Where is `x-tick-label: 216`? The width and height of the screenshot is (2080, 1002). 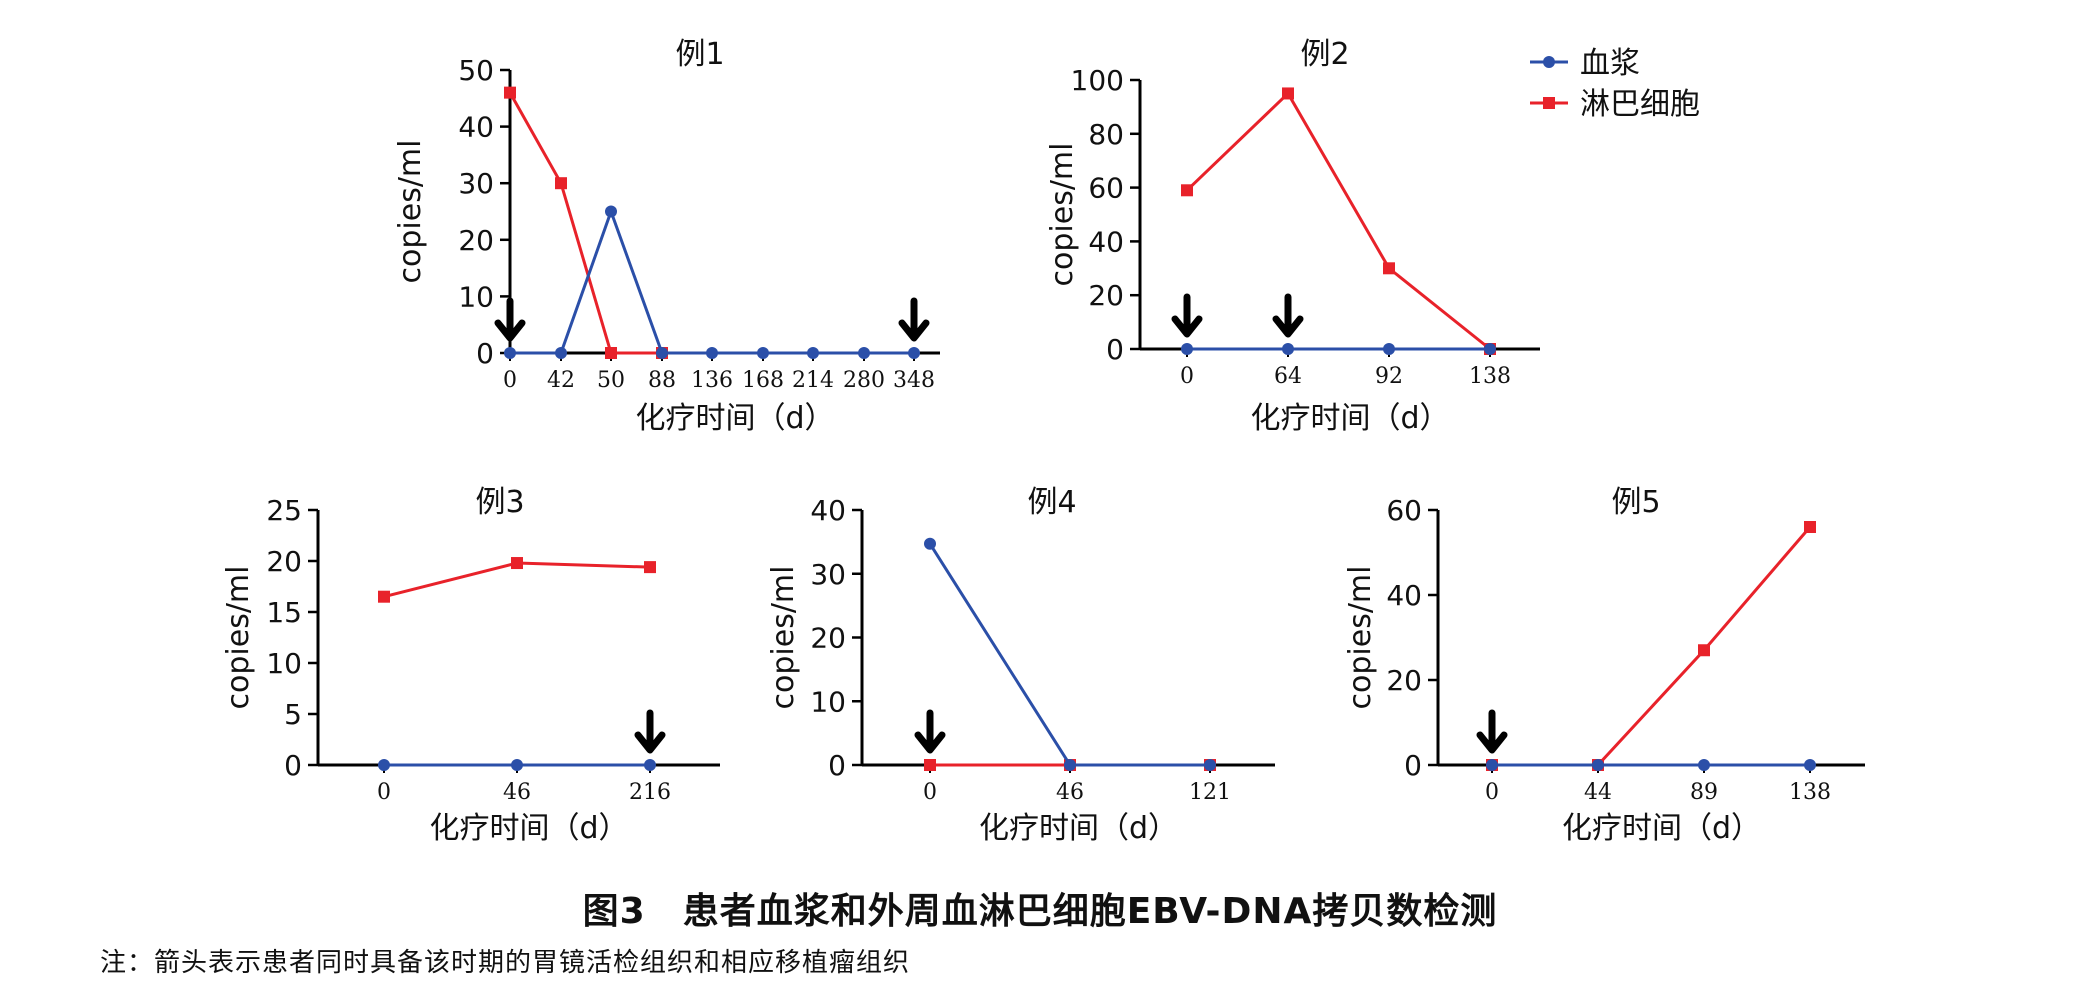
x-tick-label: 216 is located at coordinates (650, 792).